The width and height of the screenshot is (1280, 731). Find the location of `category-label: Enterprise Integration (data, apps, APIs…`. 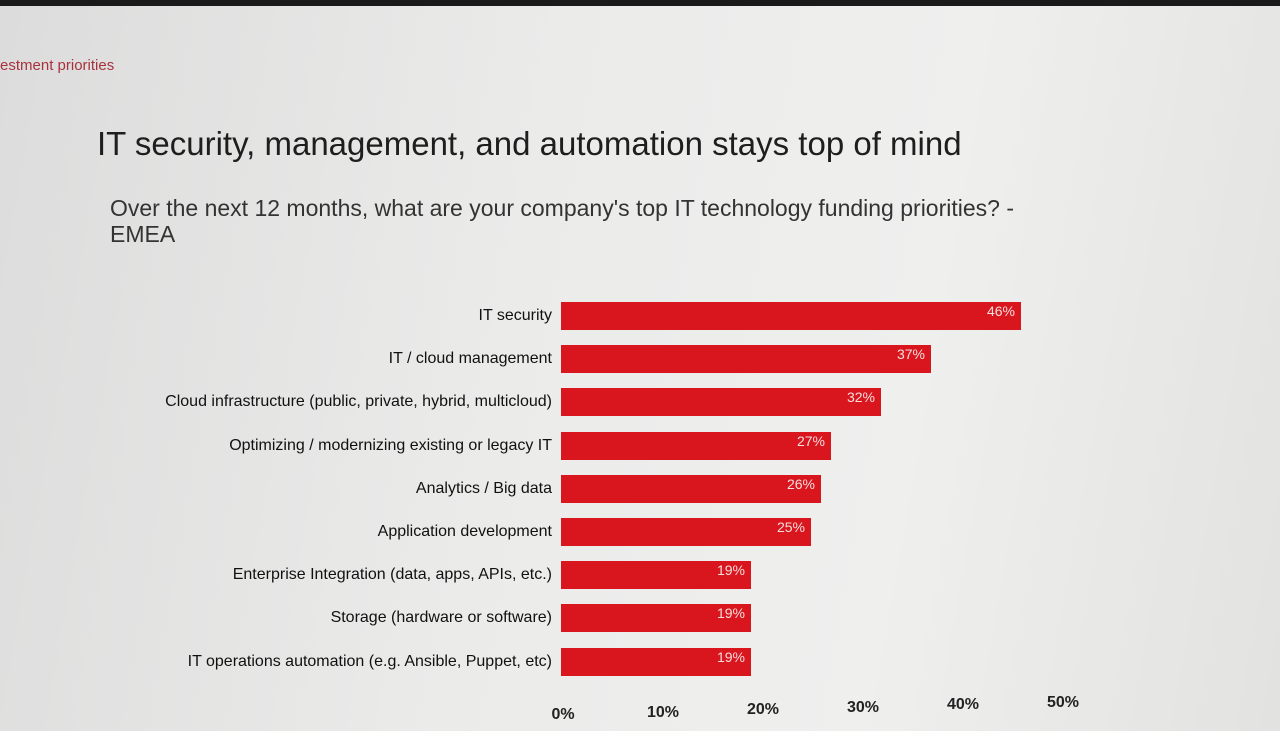

category-label: Enterprise Integration (data, apps, APIs… is located at coordinates (392, 575).